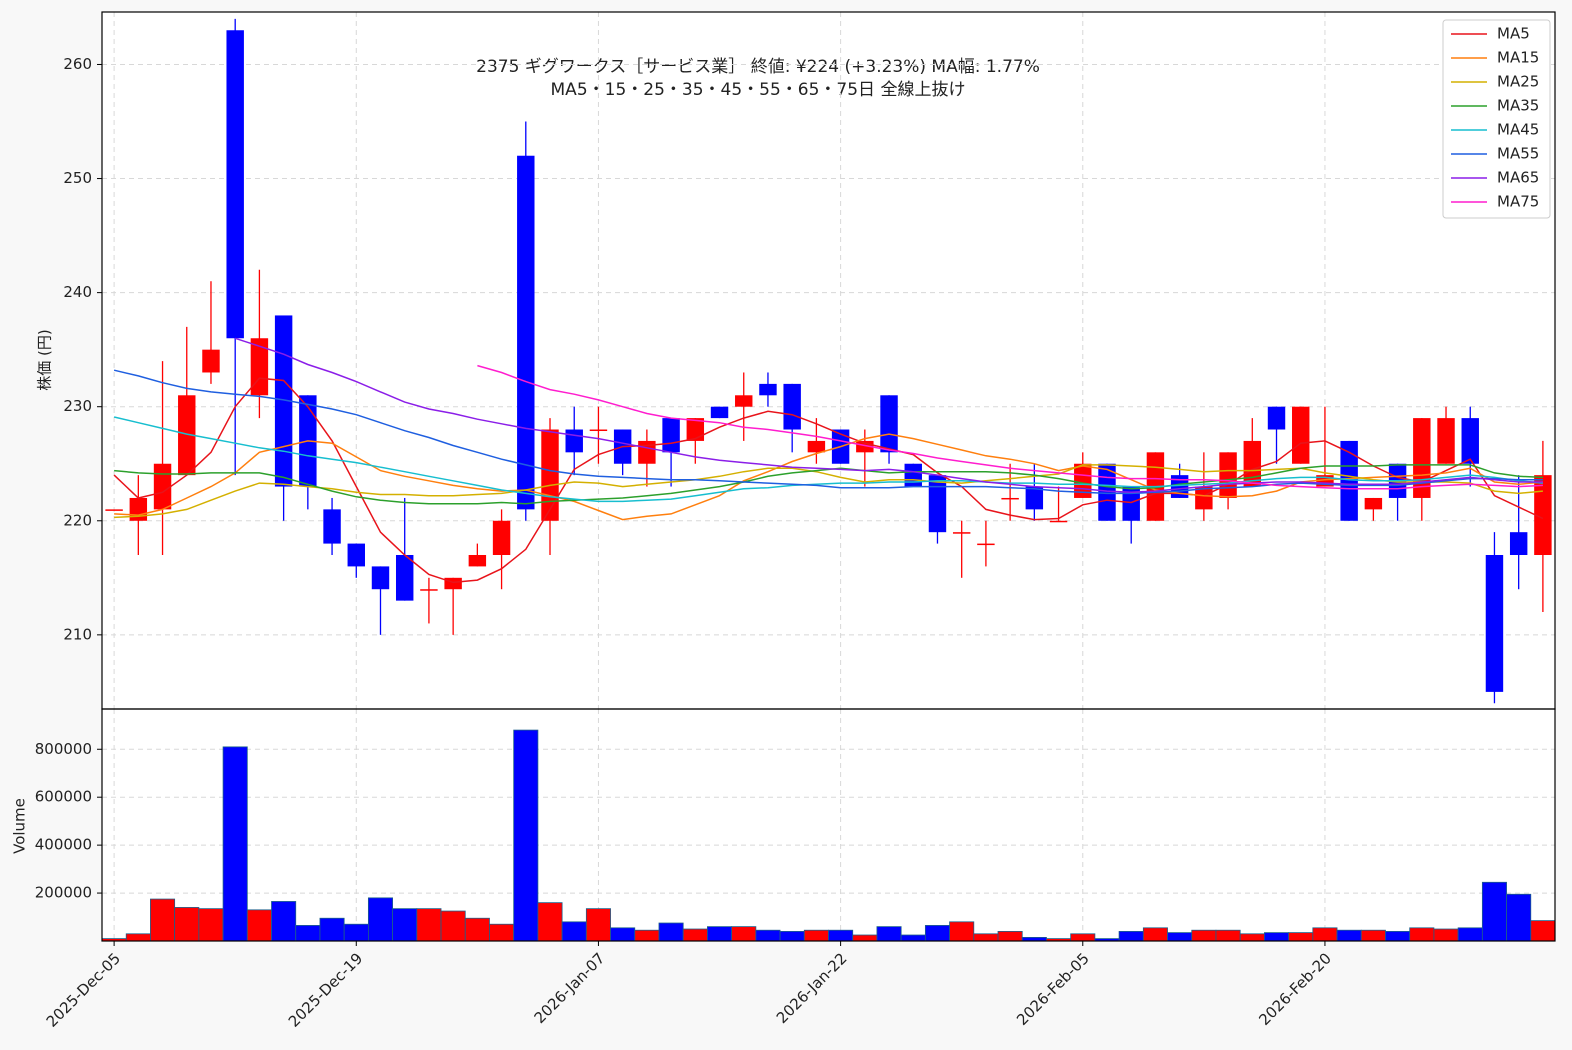 The width and height of the screenshot is (1572, 1050). I want to click on chart-subtitle: MA5・15・25・35・45・55・65・75日 全線上抜け, so click(758, 90).